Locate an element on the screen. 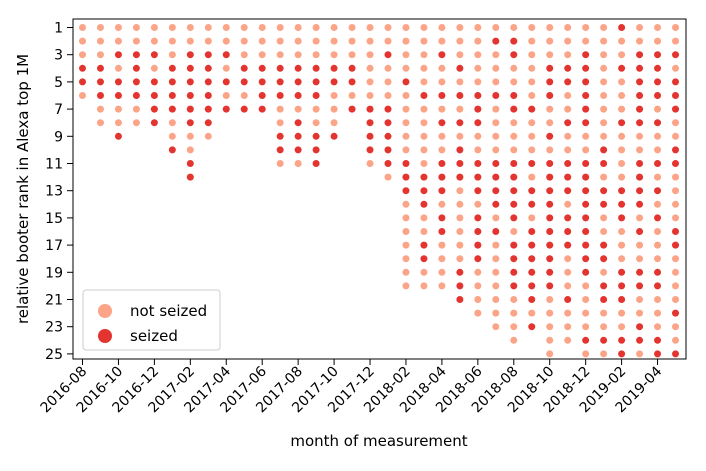 The width and height of the screenshot is (706, 471). y-tick-label: 13 is located at coordinates (54, 192).